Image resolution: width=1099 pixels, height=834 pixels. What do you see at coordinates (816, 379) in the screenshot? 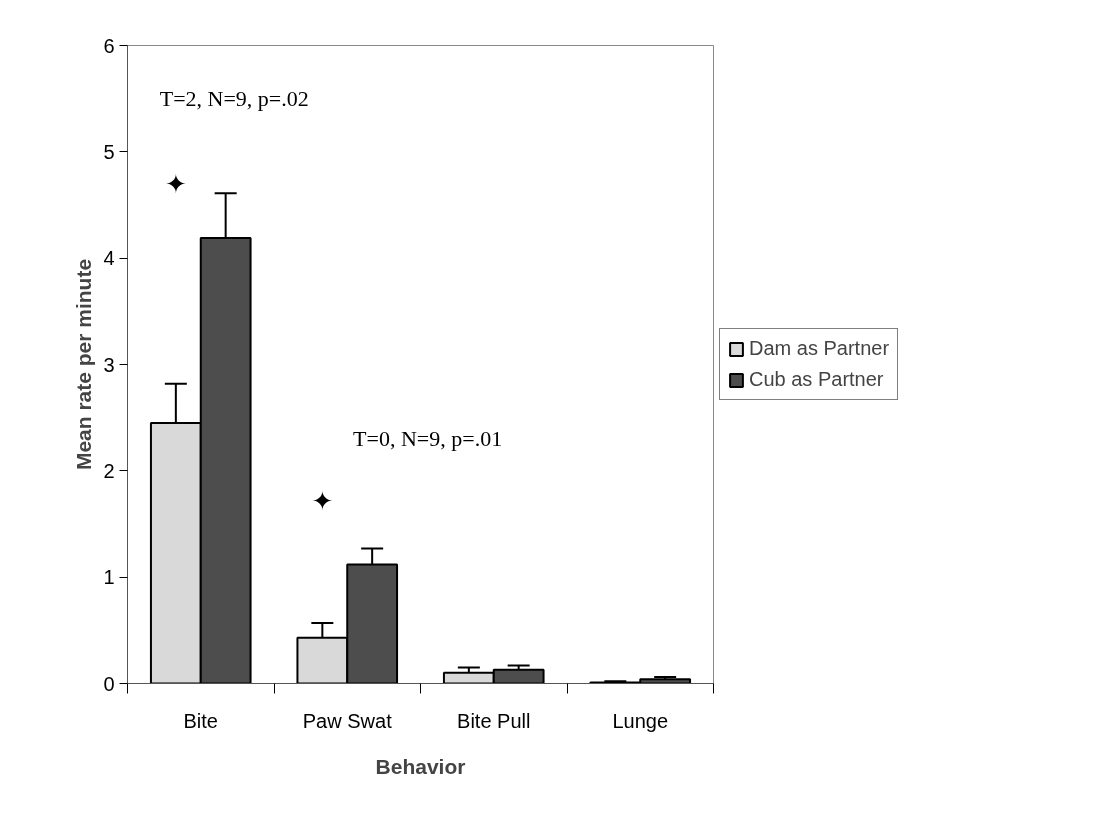
I see `legend-label: Cub as Partner` at bounding box center [816, 379].